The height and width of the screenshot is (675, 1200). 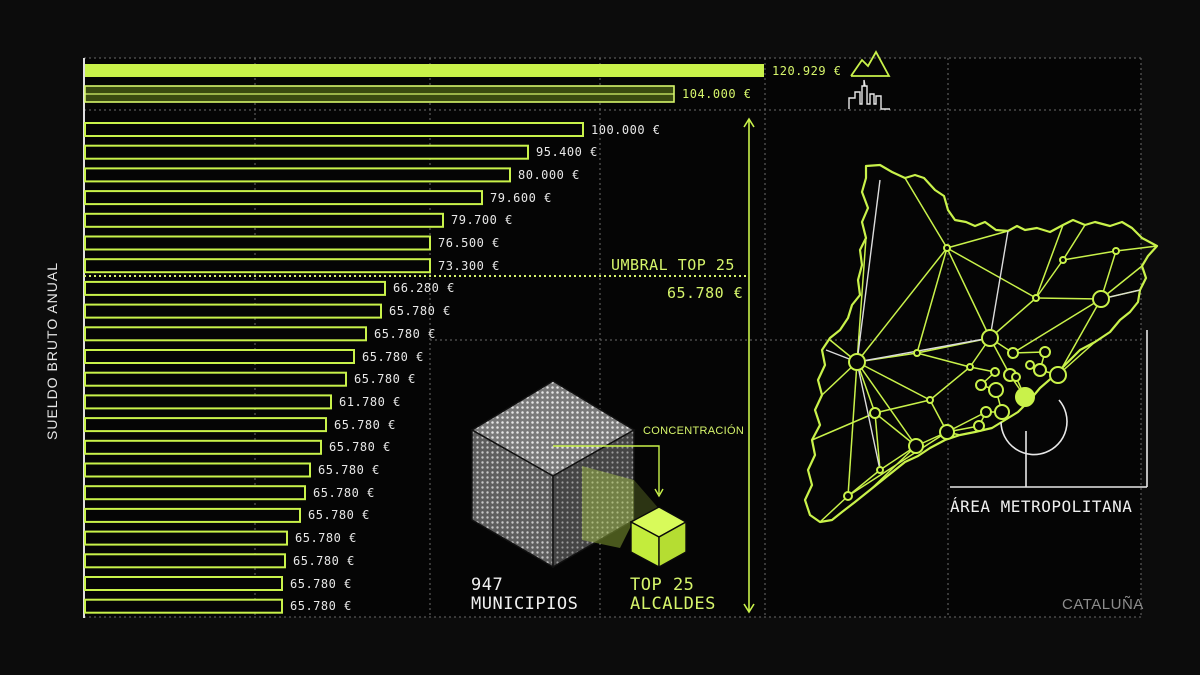 What do you see at coordinates (870, 63) in the screenshot?
I see `mountain-icon` at bounding box center [870, 63].